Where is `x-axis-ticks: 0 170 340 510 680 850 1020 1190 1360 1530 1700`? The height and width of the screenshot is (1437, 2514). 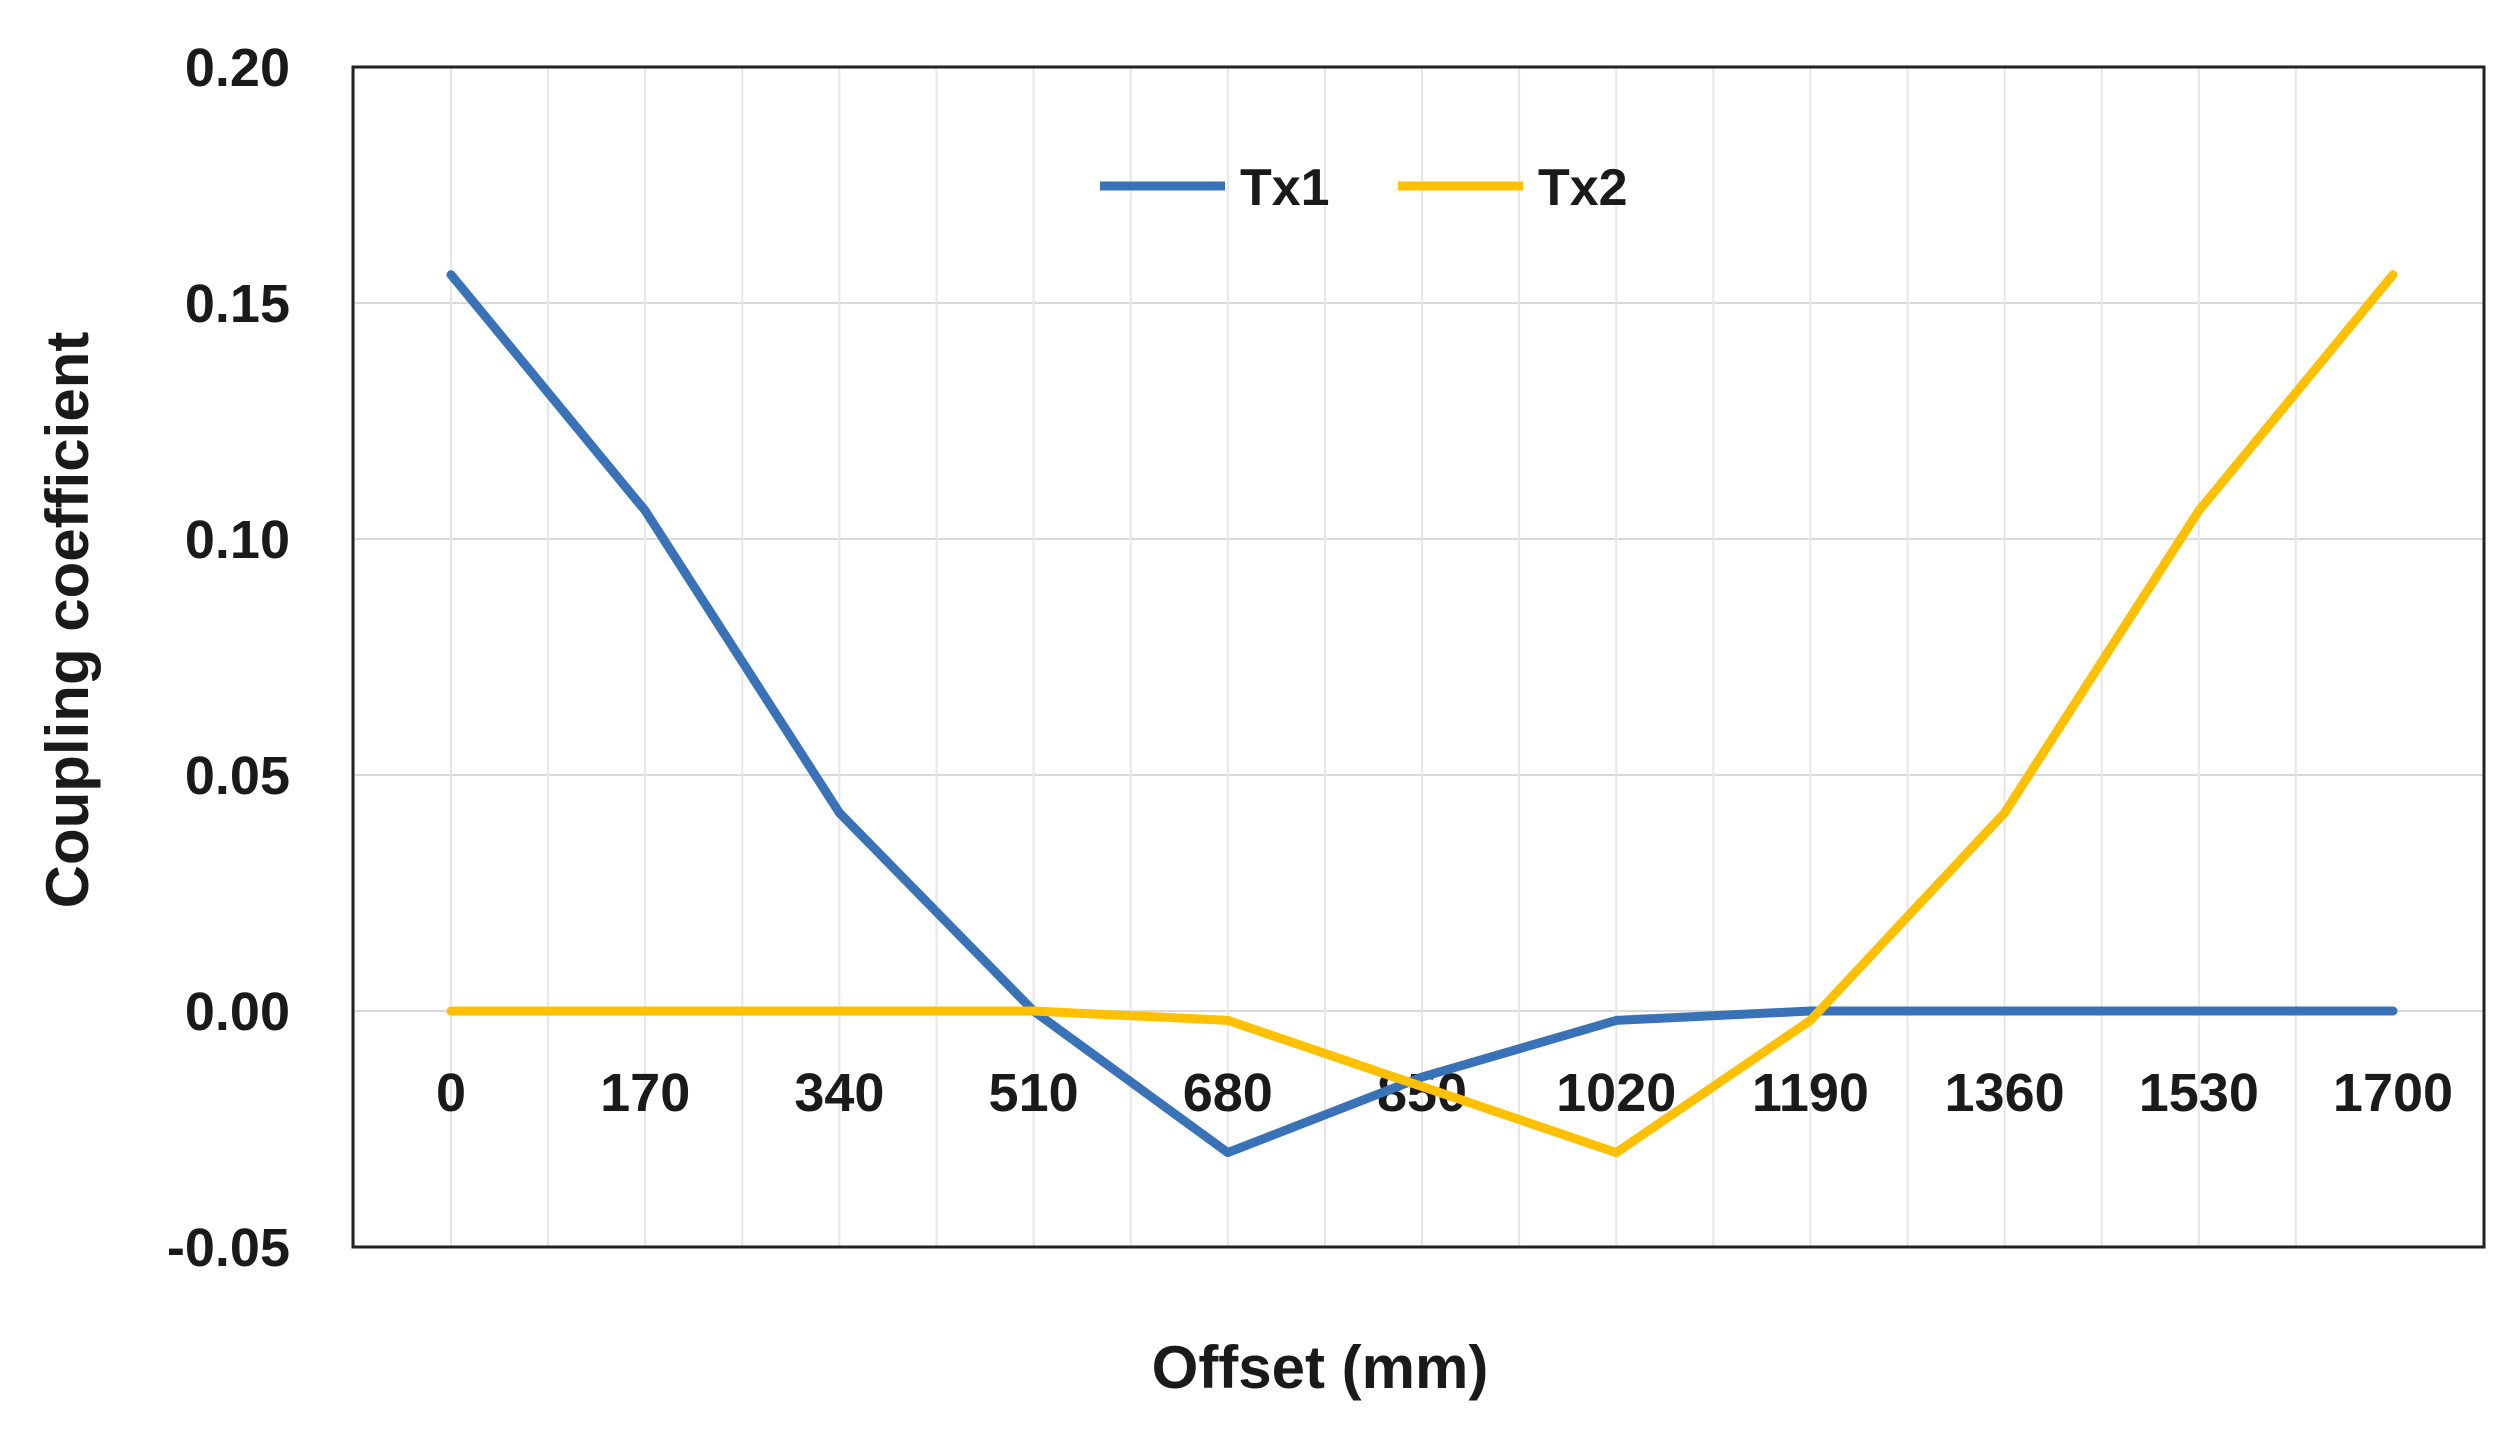 x-axis-ticks: 0 170 340 510 680 850 1020 1190 1360 1530 1700 is located at coordinates (1444, 1093).